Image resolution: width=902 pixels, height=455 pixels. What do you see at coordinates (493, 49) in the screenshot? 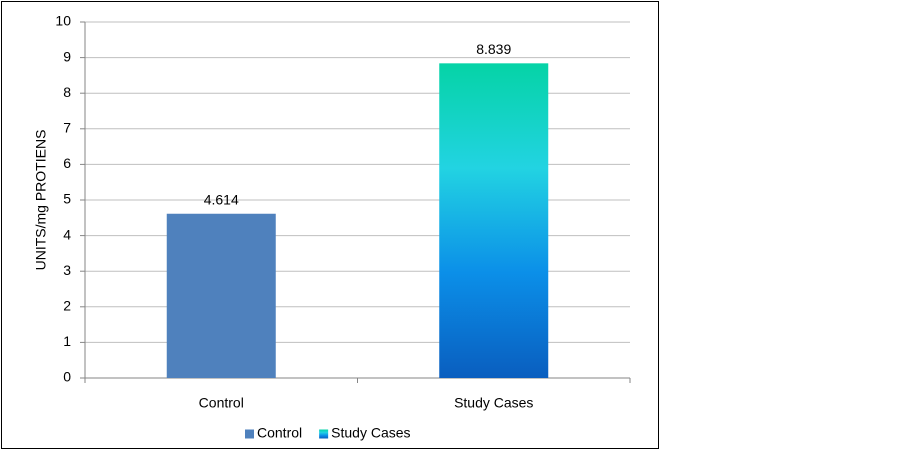
I see `data-label: 8.839` at bounding box center [493, 49].